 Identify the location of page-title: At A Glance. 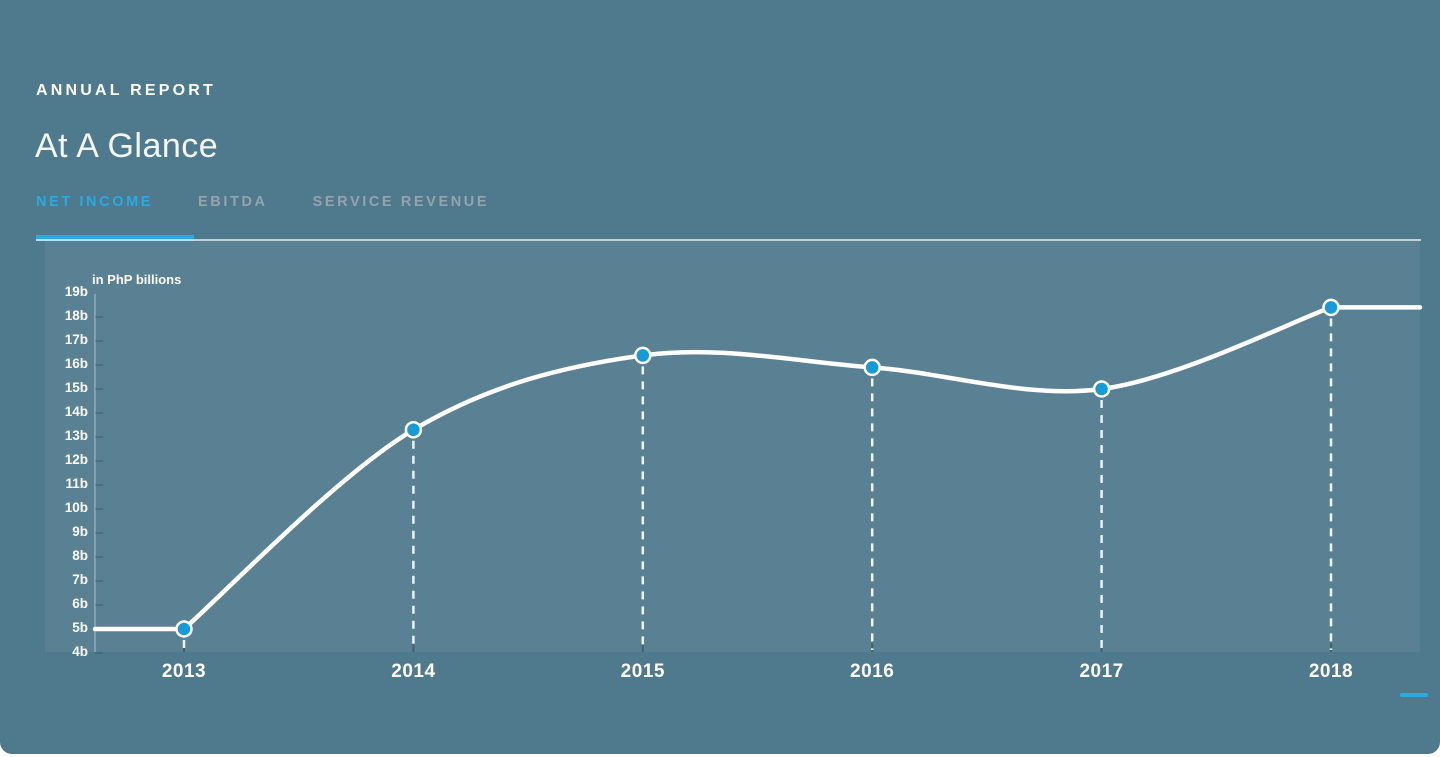
(127, 146).